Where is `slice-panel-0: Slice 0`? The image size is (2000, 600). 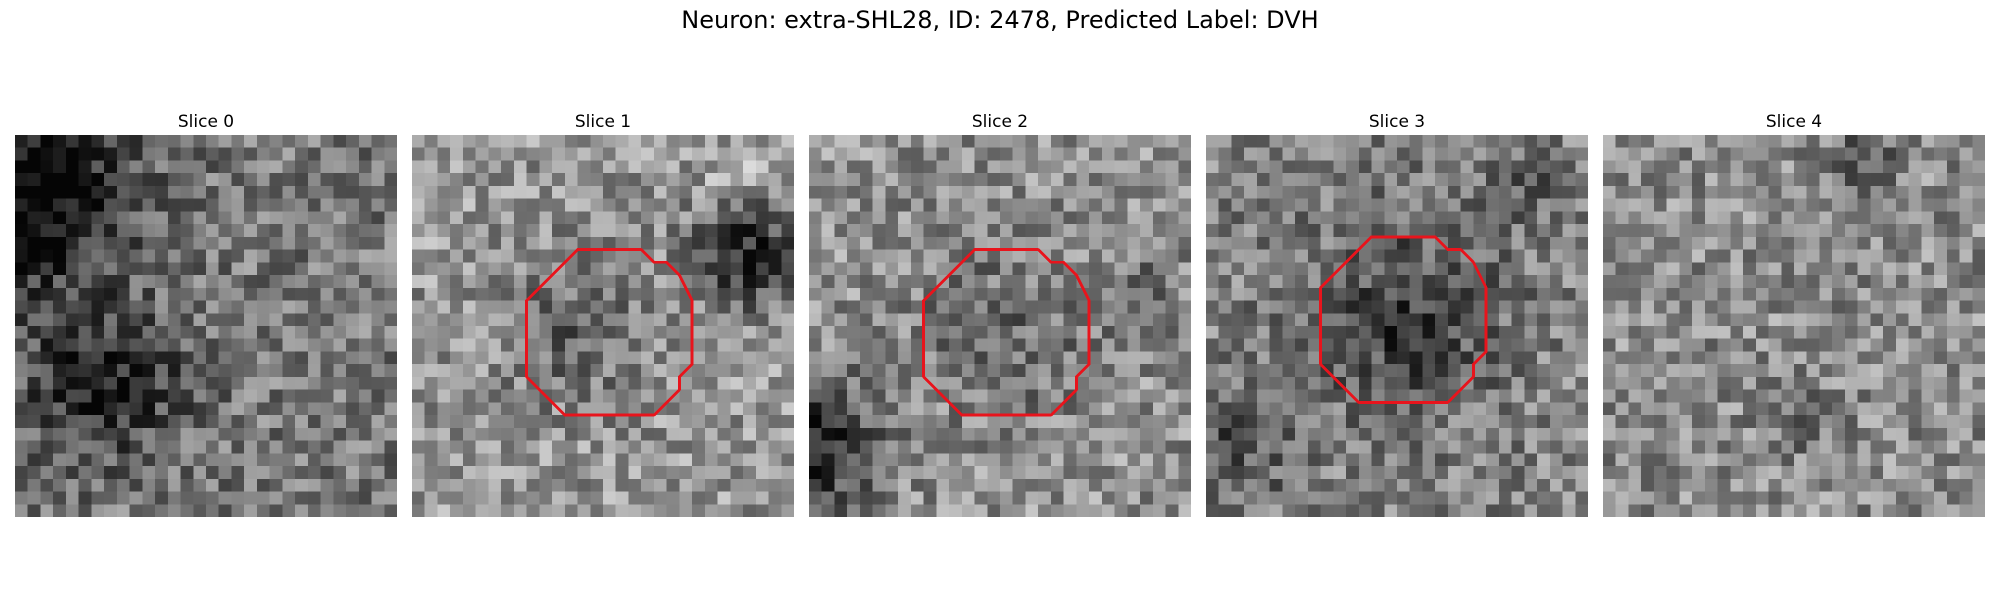 slice-panel-0: Slice 0 is located at coordinates (206, 313).